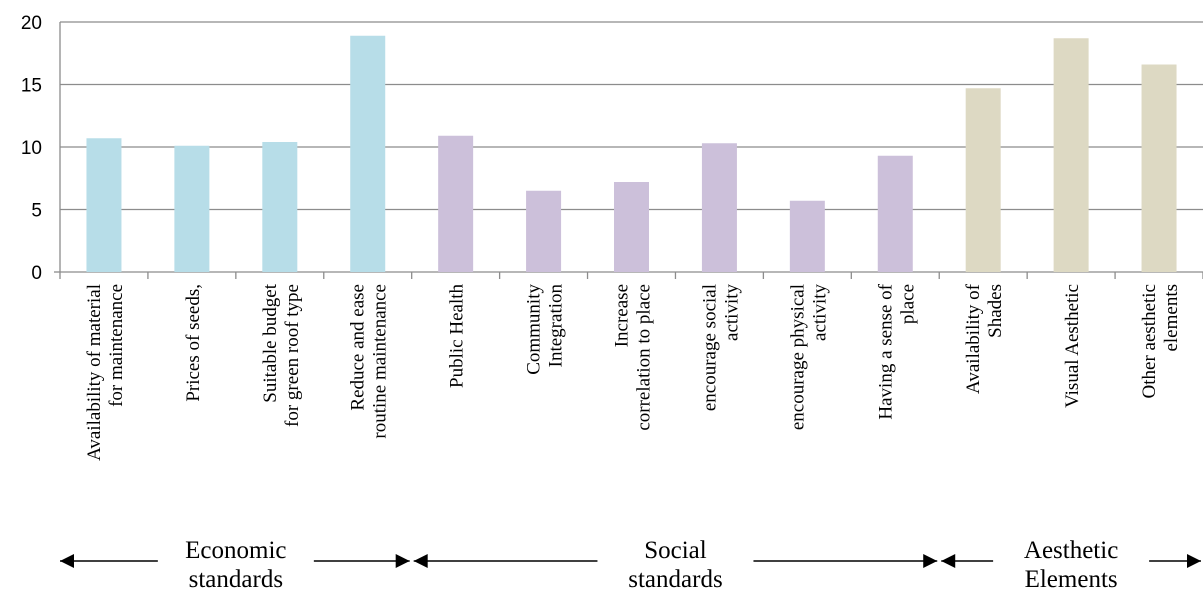  What do you see at coordinates (31, 23) in the screenshot?
I see `y-tick-label: 20` at bounding box center [31, 23].